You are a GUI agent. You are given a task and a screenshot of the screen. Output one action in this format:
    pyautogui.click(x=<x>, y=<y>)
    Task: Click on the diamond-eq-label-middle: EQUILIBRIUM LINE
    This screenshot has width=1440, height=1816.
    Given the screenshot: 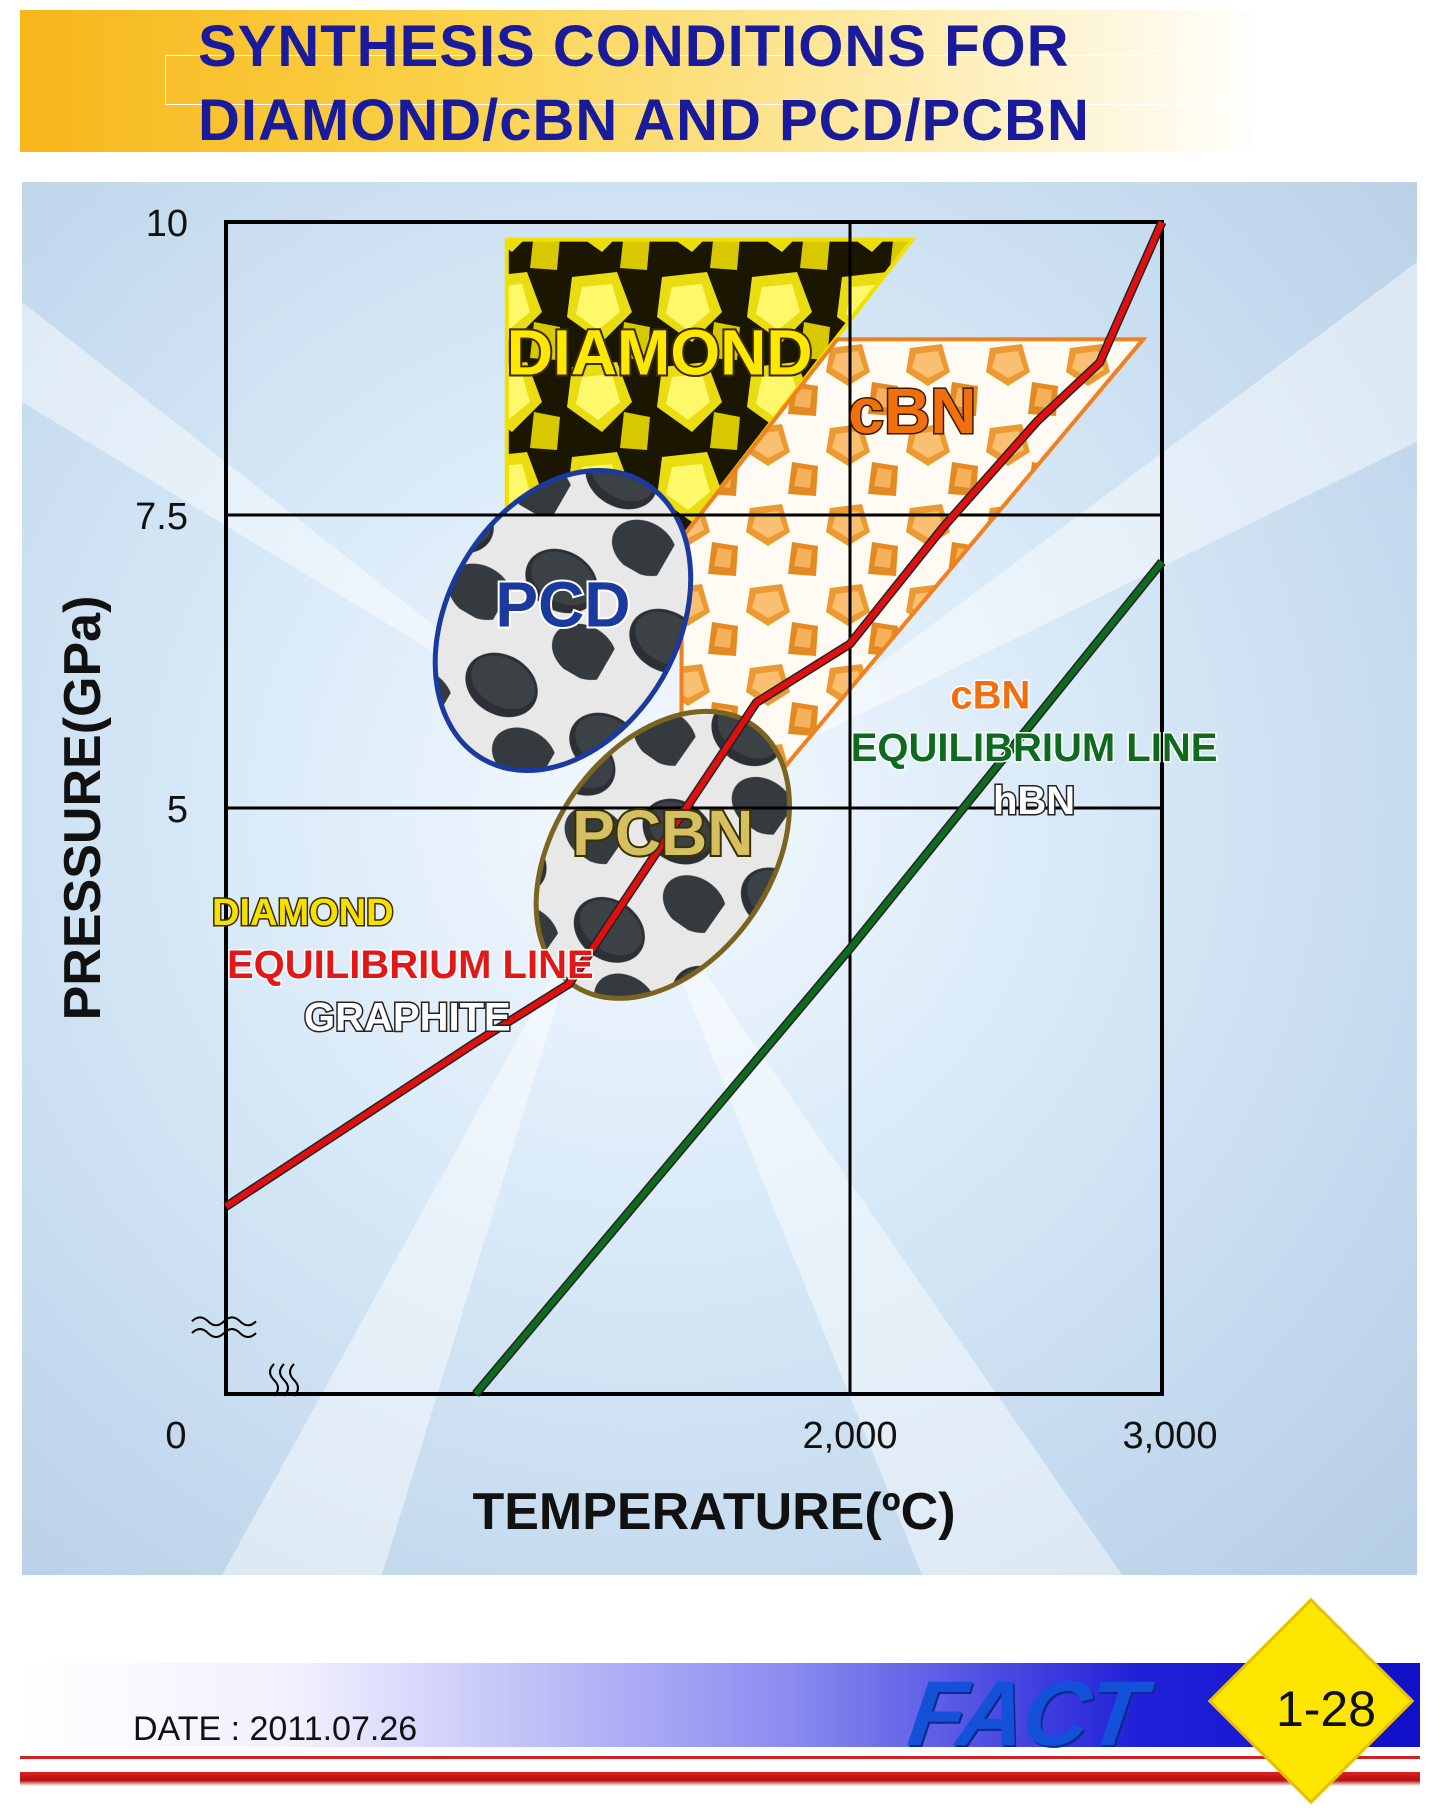 What is the action you would take?
    pyautogui.click(x=410, y=965)
    